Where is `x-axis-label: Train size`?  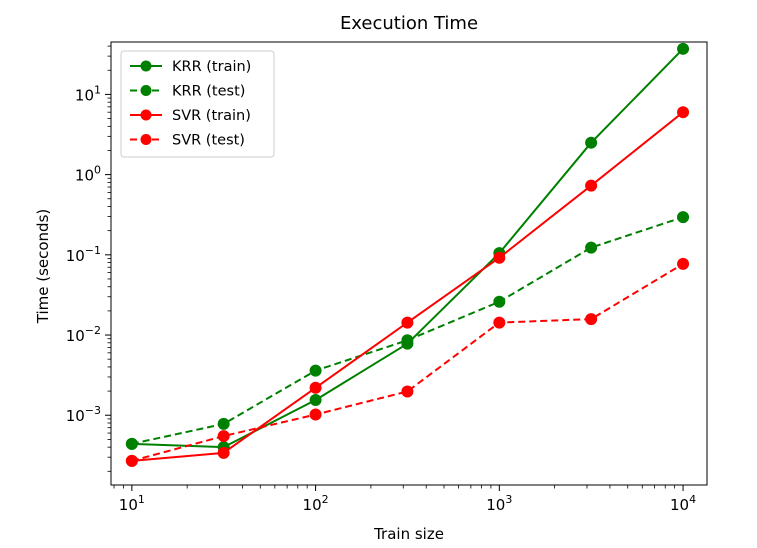
x-axis-label: Train size is located at coordinates (408, 534).